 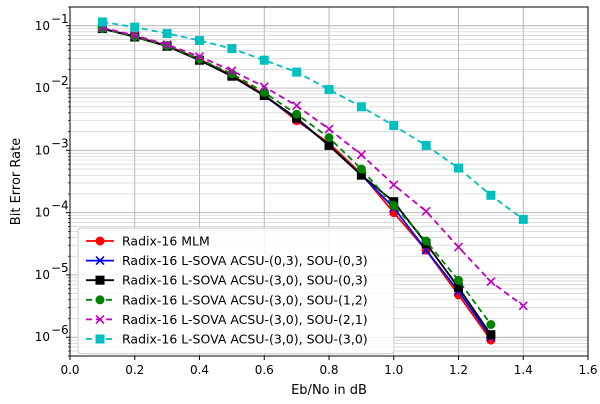 I want to click on x-tick-label: 0.6, so click(x=264, y=370).